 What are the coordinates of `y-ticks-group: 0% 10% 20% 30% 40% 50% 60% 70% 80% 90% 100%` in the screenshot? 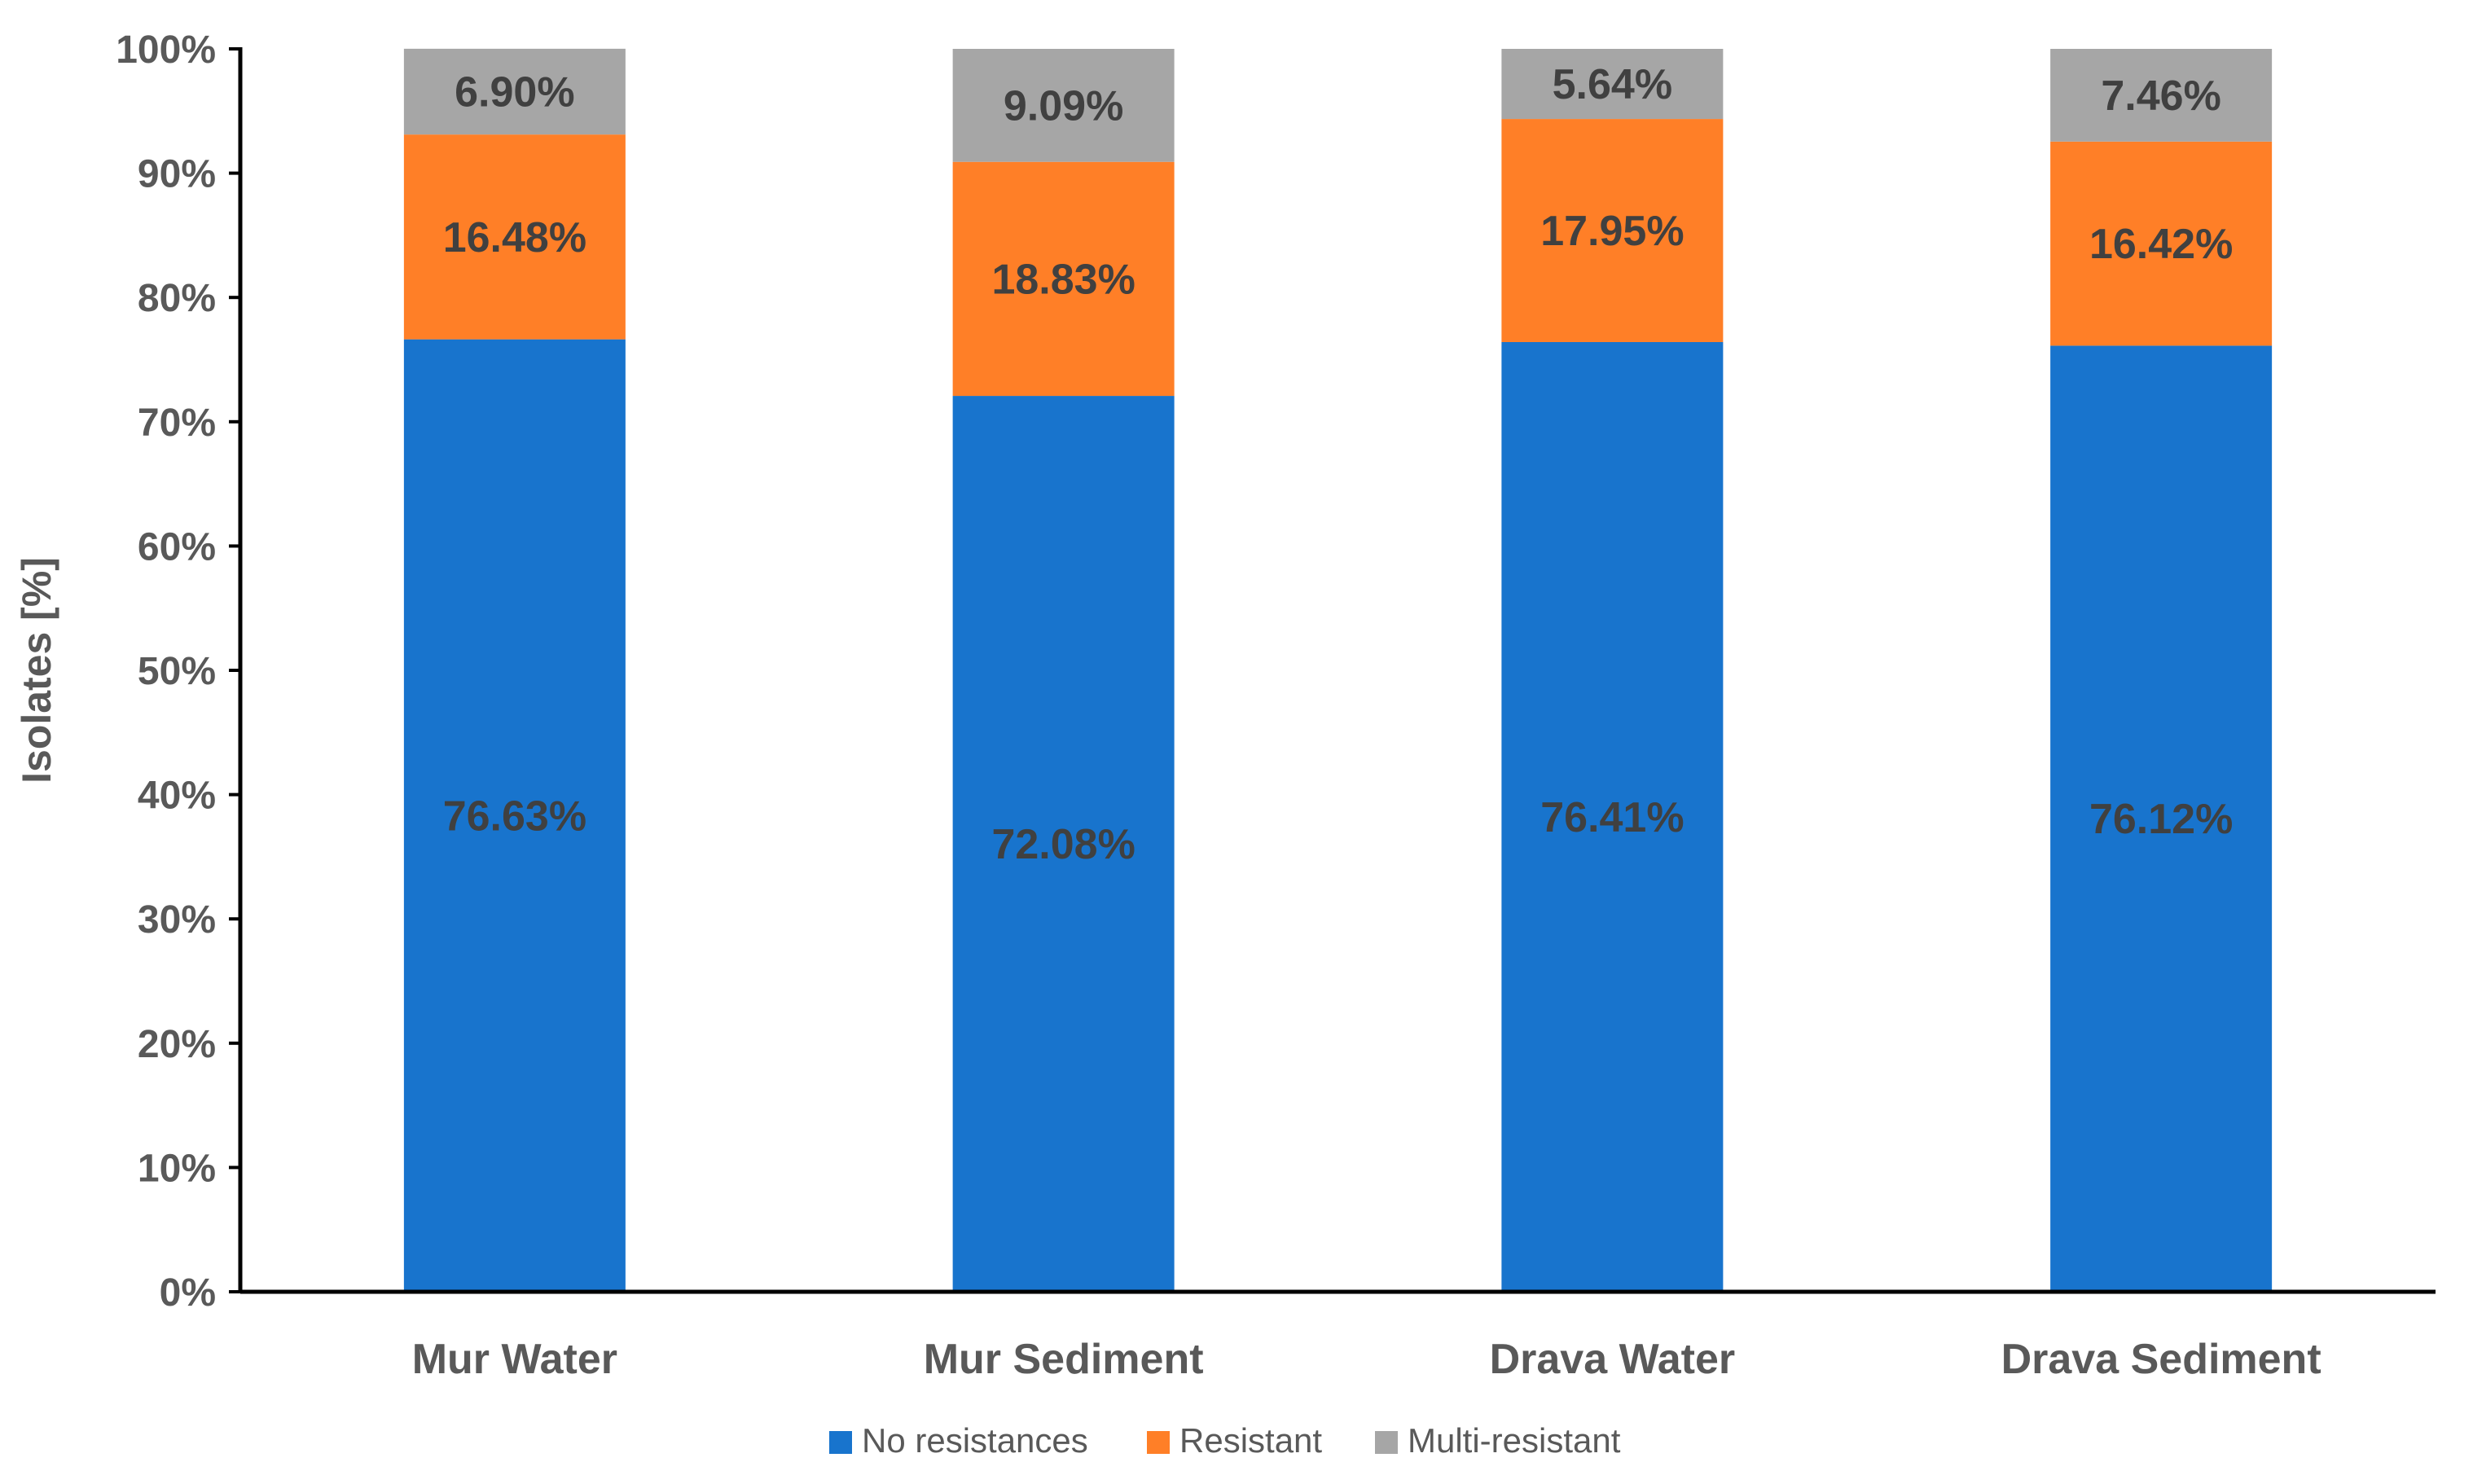 It's located at (178, 672).